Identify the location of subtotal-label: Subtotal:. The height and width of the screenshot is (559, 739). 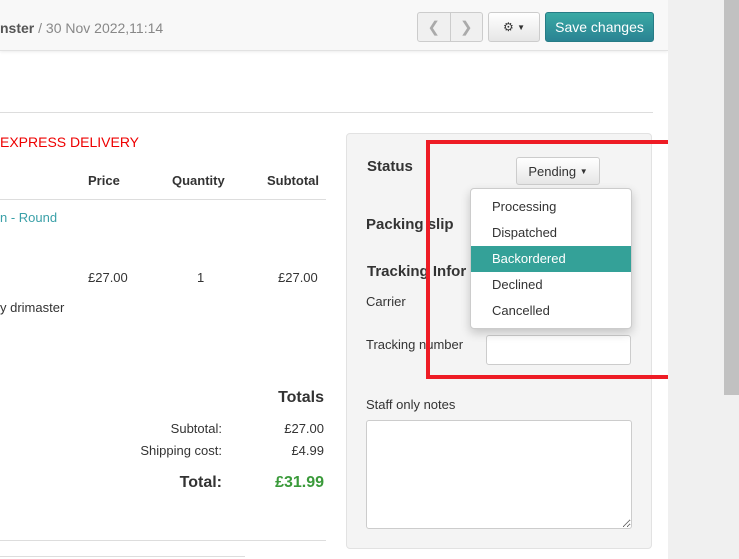
(196, 428).